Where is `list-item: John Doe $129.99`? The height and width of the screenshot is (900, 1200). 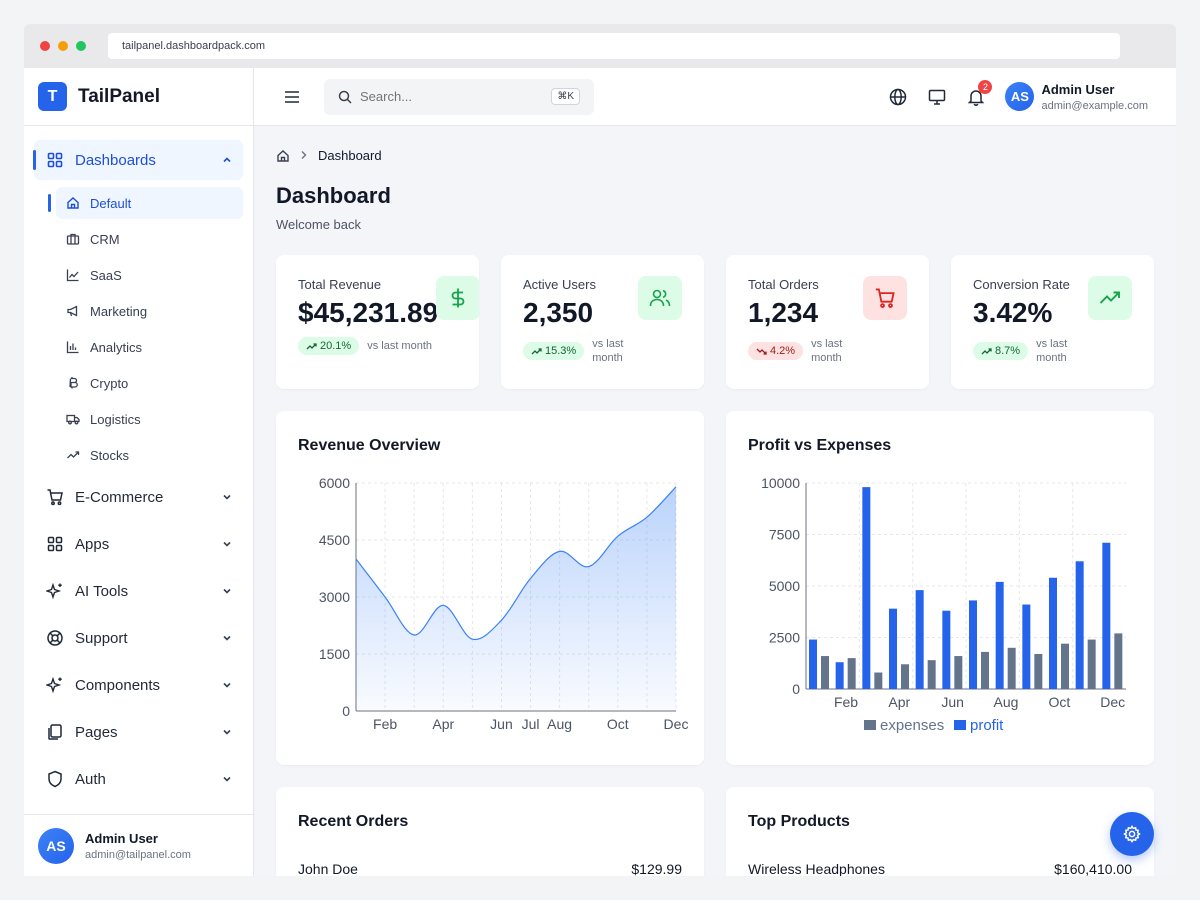 list-item: John Doe $129.99 is located at coordinates (490, 853).